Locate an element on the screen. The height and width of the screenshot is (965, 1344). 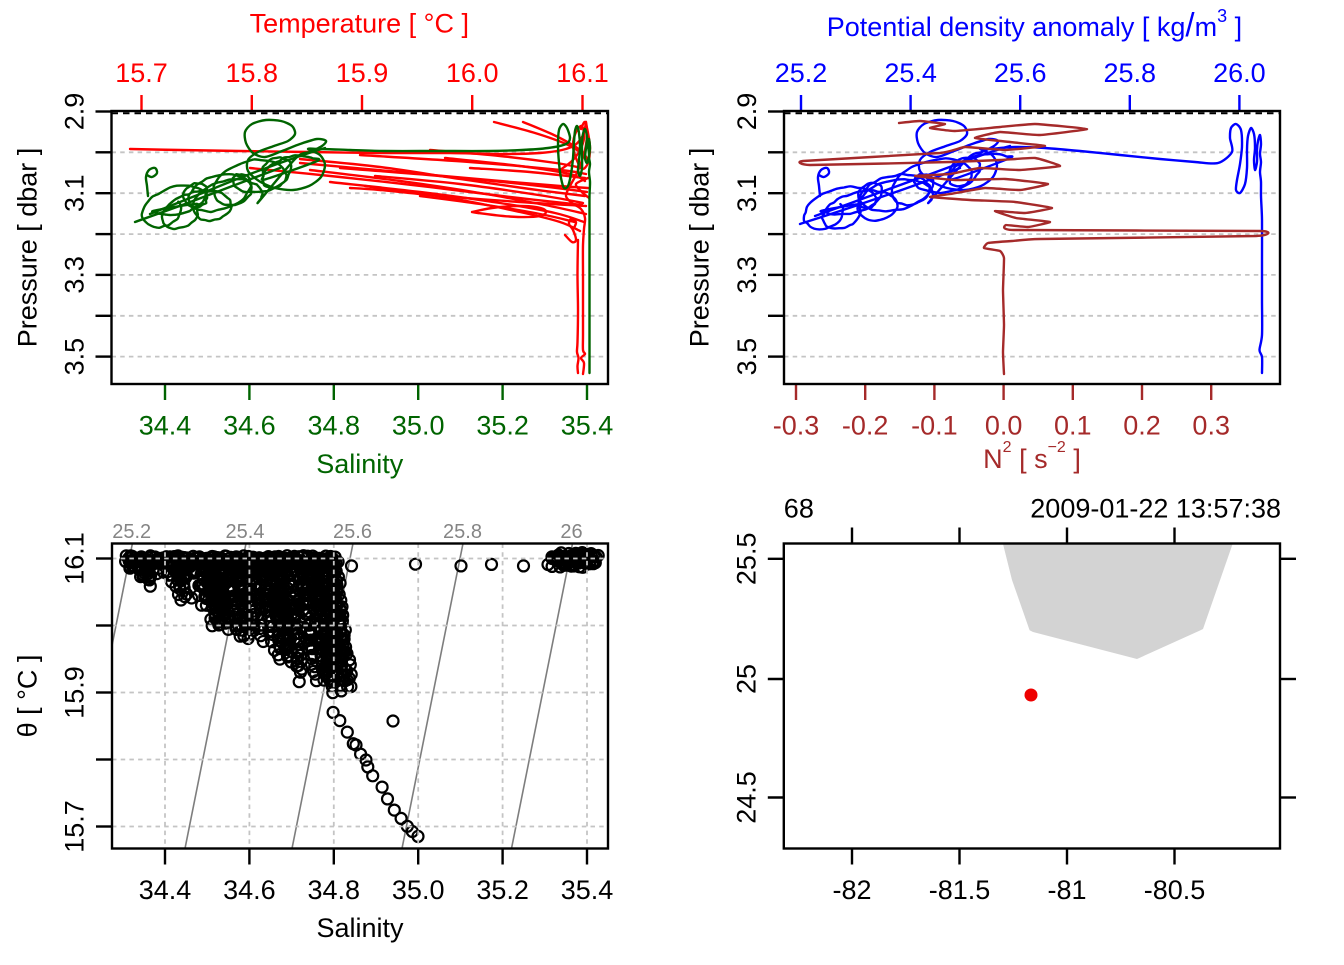
svg-text: 15.8 is located at coordinates (252, 73).